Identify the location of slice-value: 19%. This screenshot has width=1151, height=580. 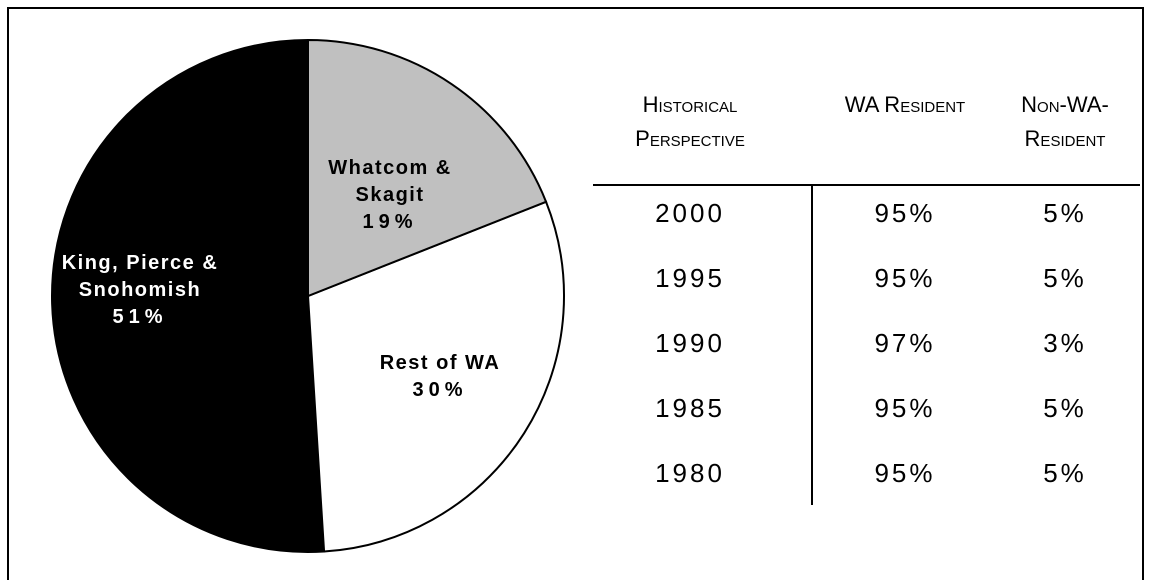
(390, 222).